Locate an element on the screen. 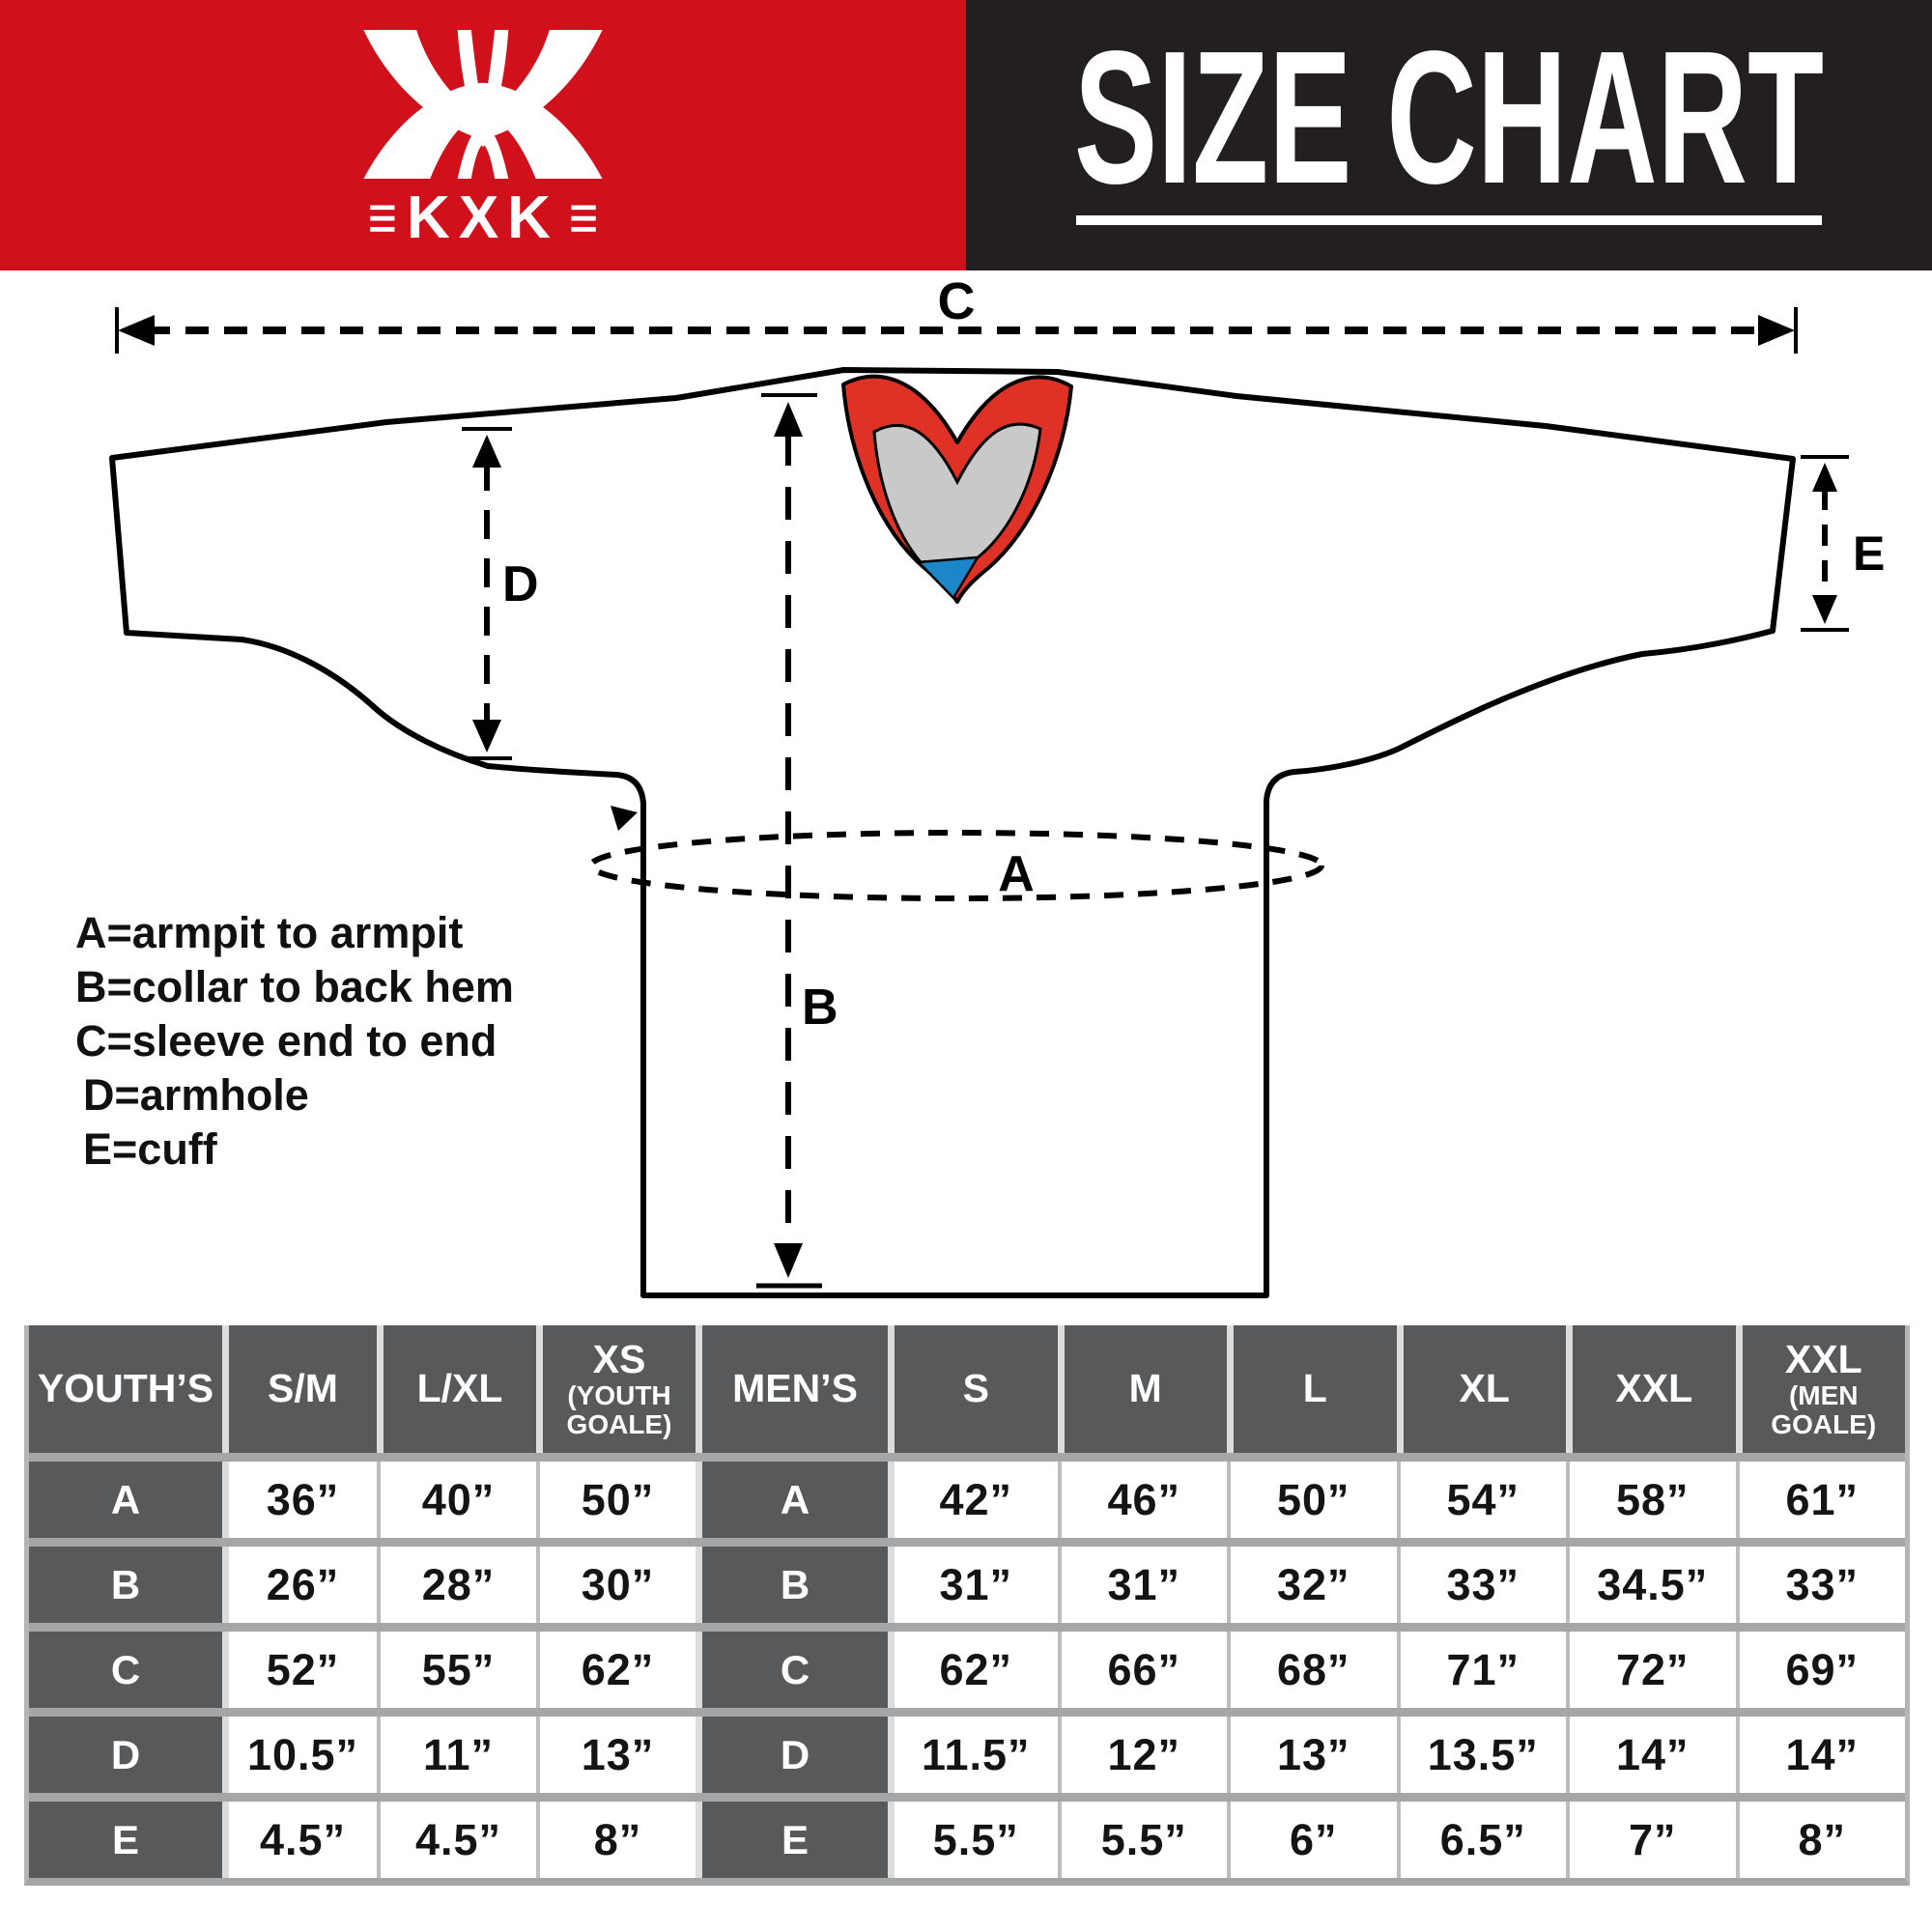  size-value-cell: 34.5” is located at coordinates (1651, 1585).